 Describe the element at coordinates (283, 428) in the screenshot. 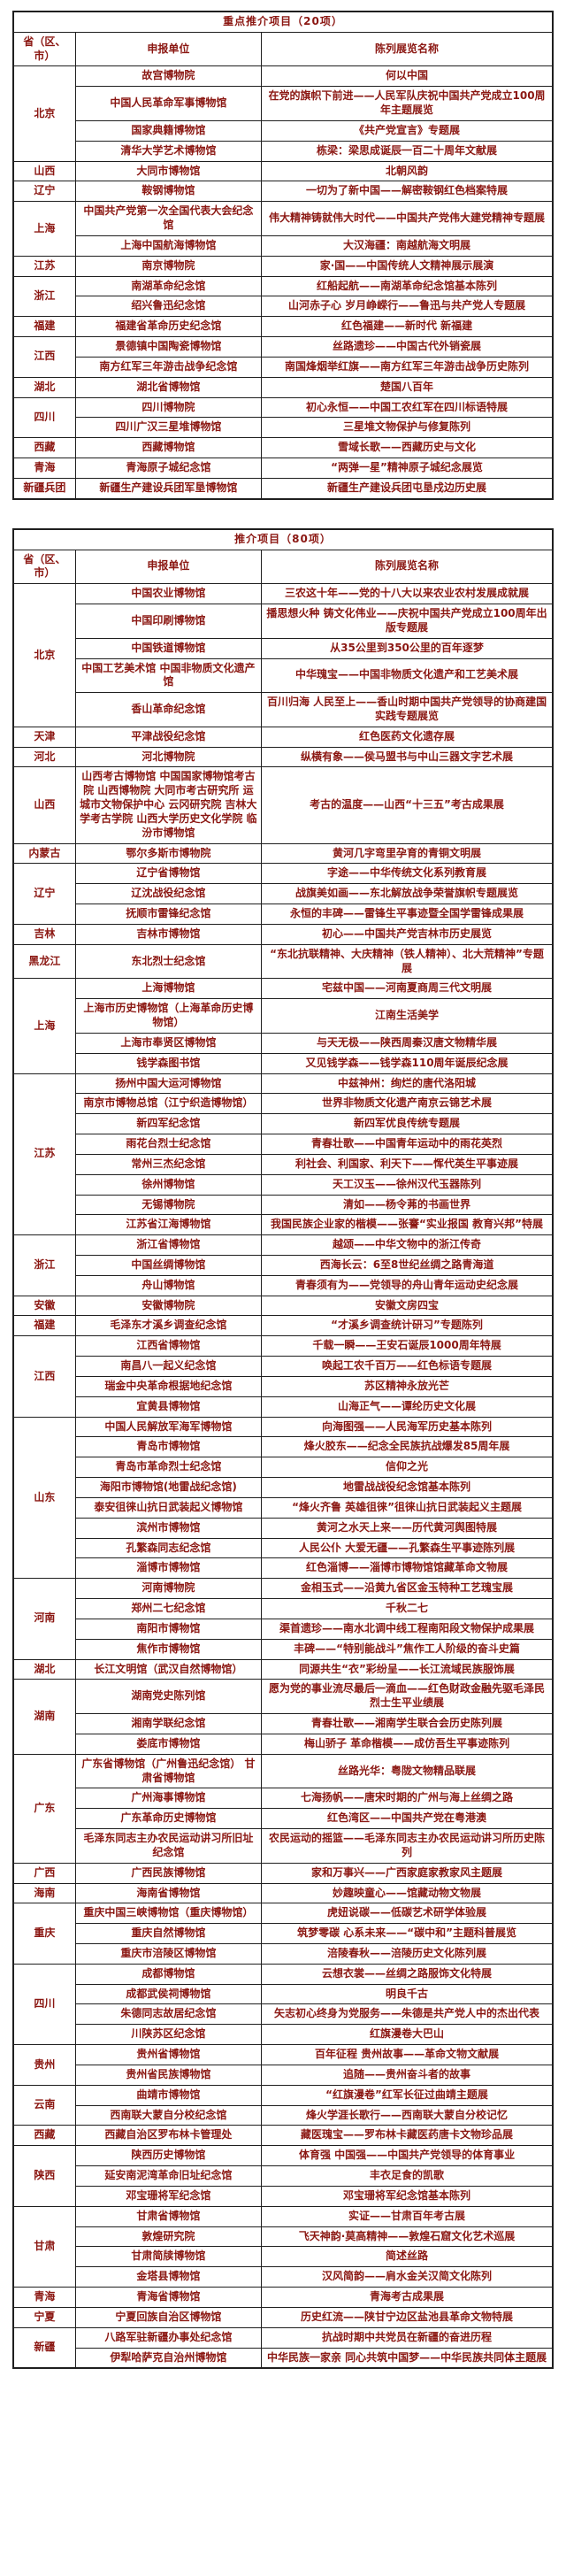

I see `table-row: 四川广汉三星堆博物馆 三星堆文物保护与修复陈列` at that location.